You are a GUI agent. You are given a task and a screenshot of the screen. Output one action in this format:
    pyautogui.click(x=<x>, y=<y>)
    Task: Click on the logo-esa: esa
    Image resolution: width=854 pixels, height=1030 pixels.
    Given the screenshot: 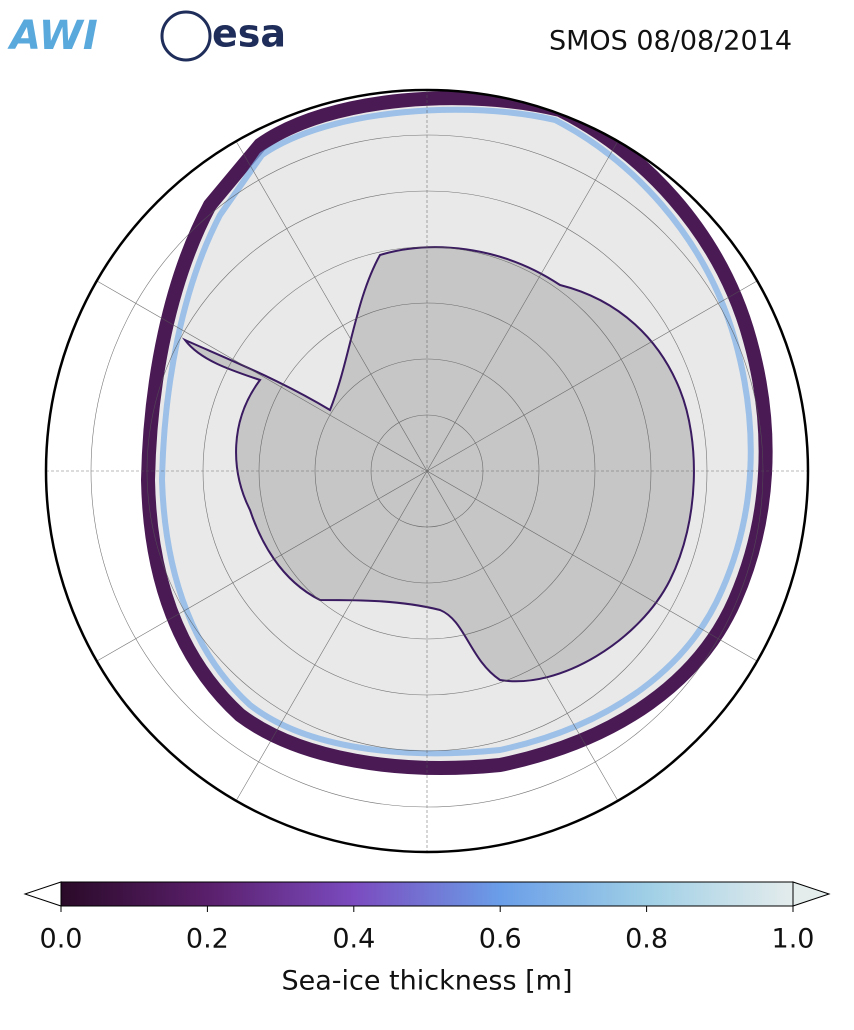 What is the action you would take?
    pyautogui.click(x=249, y=34)
    